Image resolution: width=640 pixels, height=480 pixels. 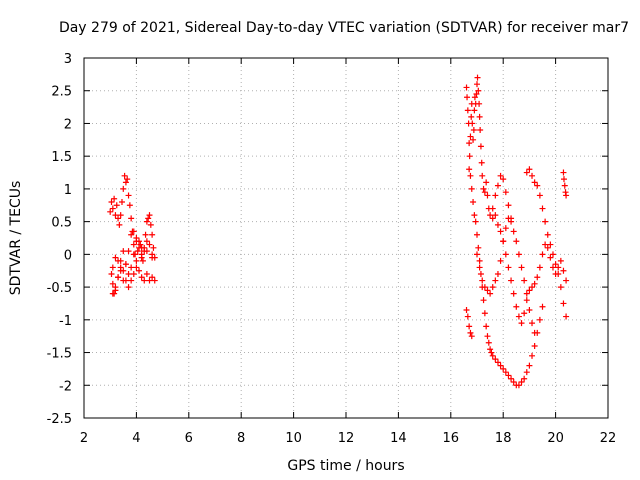 What do you see at coordinates (345, 466) in the screenshot?
I see `x-axis-label: GPS time / hours` at bounding box center [345, 466].